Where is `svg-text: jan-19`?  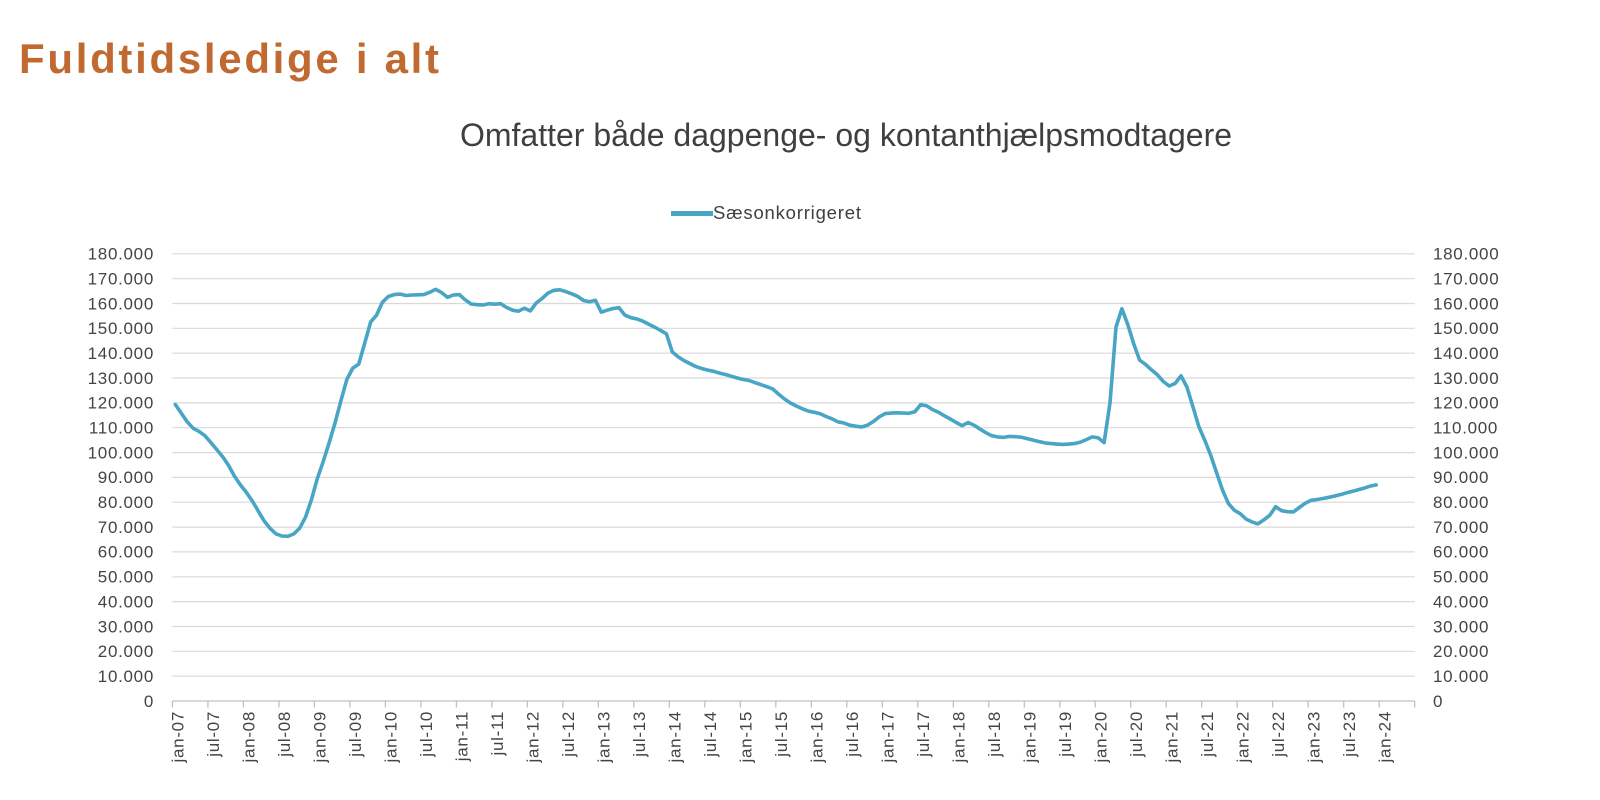
svg-text: jan-19 is located at coordinates (1029, 737).